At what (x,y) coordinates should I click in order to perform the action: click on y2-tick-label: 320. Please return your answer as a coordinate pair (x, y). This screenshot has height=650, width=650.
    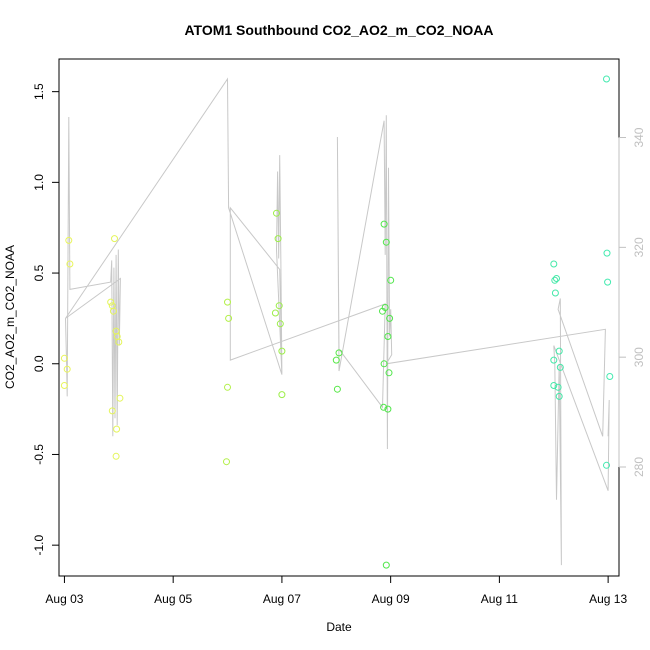
    Looking at the image, I should click on (639, 247).